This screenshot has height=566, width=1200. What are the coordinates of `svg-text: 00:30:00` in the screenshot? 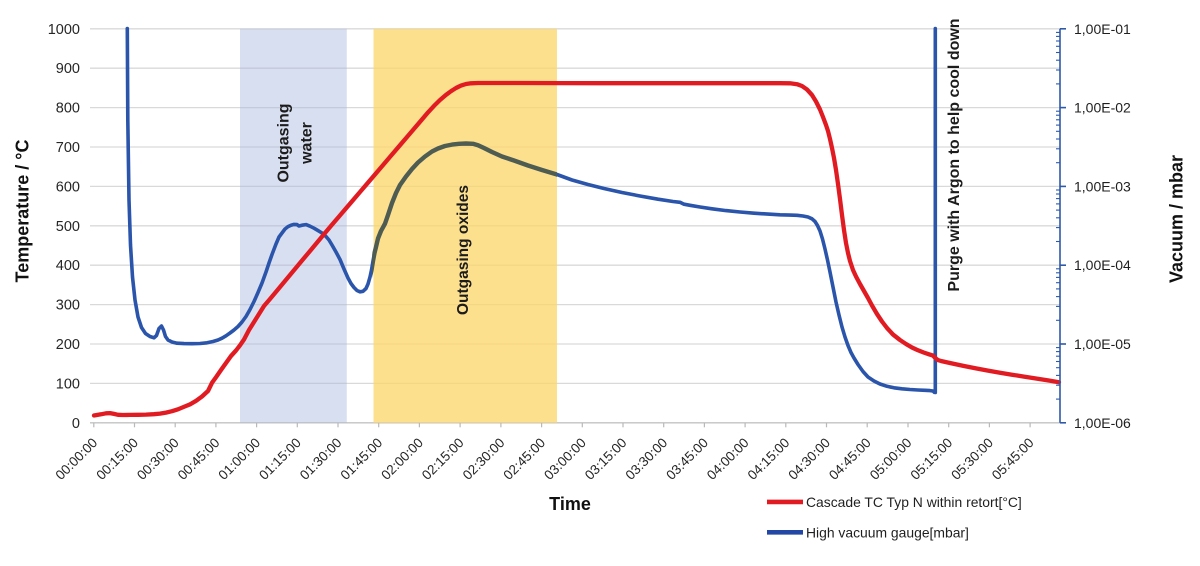 It's located at (158, 459).